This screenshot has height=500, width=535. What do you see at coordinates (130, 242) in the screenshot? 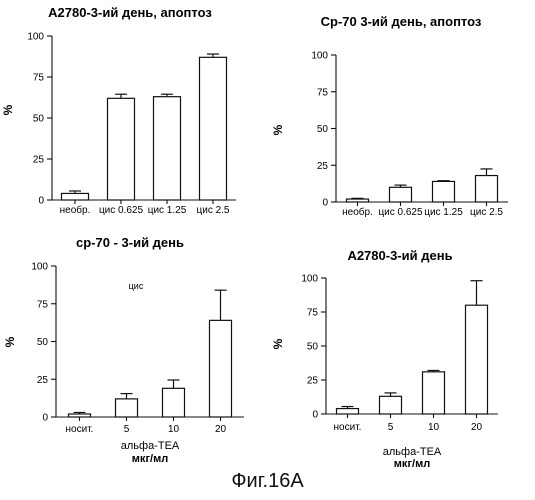
I see `chart-title: ср-70 - 3-ий день` at bounding box center [130, 242].